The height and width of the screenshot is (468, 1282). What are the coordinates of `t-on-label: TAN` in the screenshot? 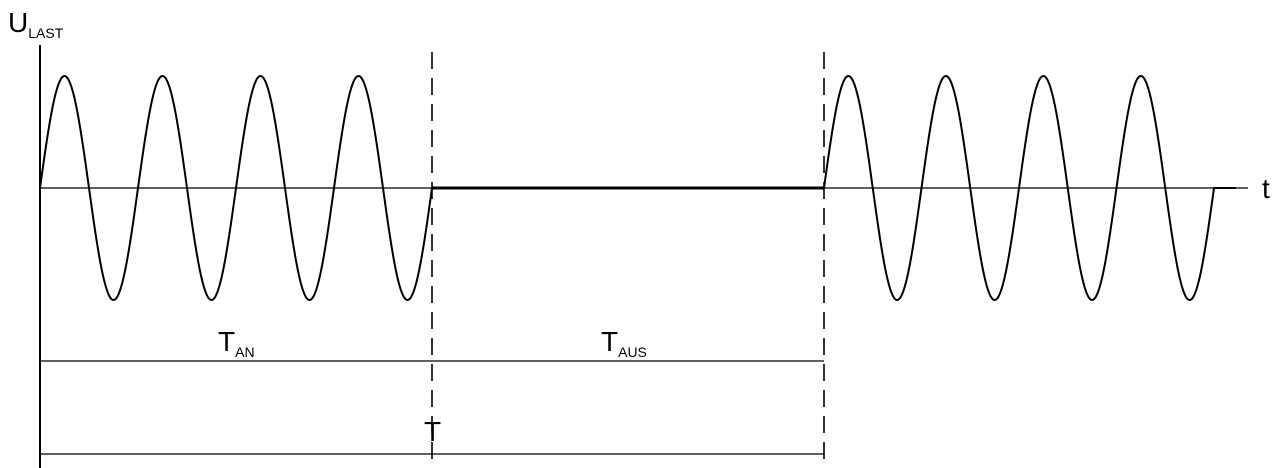 It's located at (236, 343).